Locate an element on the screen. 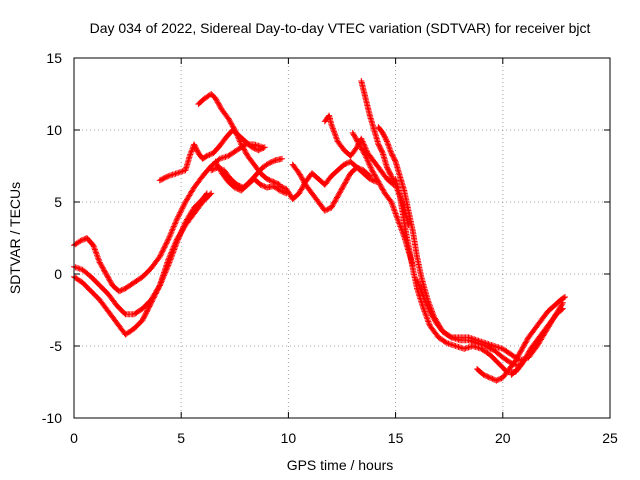 Image resolution: width=640 pixels, height=480 pixels. y-tick-label: -5 is located at coordinates (56, 346).